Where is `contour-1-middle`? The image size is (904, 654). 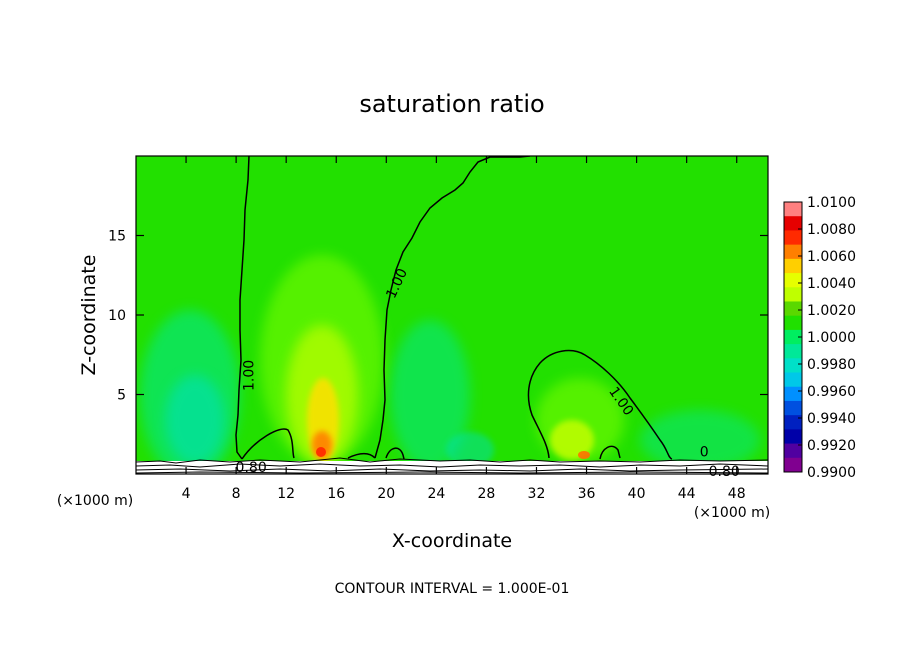
contour-1-middle is located at coordinates (452, 307).